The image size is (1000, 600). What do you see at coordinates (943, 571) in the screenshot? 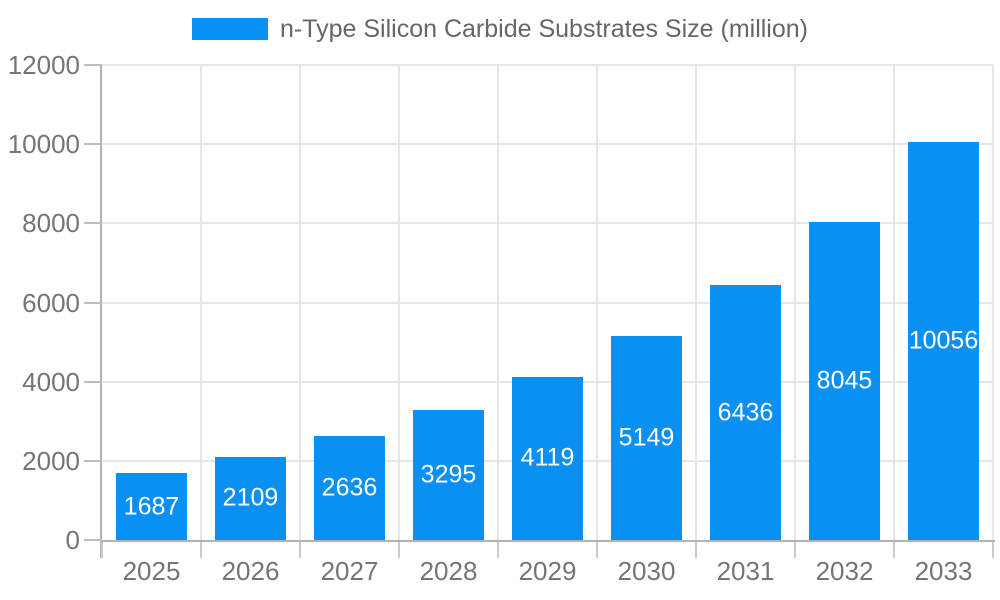
I see `x-axis-label: 2033` at bounding box center [943, 571].